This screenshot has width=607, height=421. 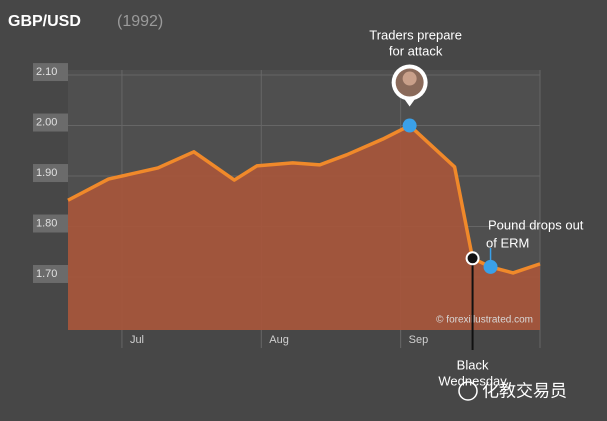 What do you see at coordinates (415, 34) in the screenshot?
I see `annotation: Traders prepare` at bounding box center [415, 34].